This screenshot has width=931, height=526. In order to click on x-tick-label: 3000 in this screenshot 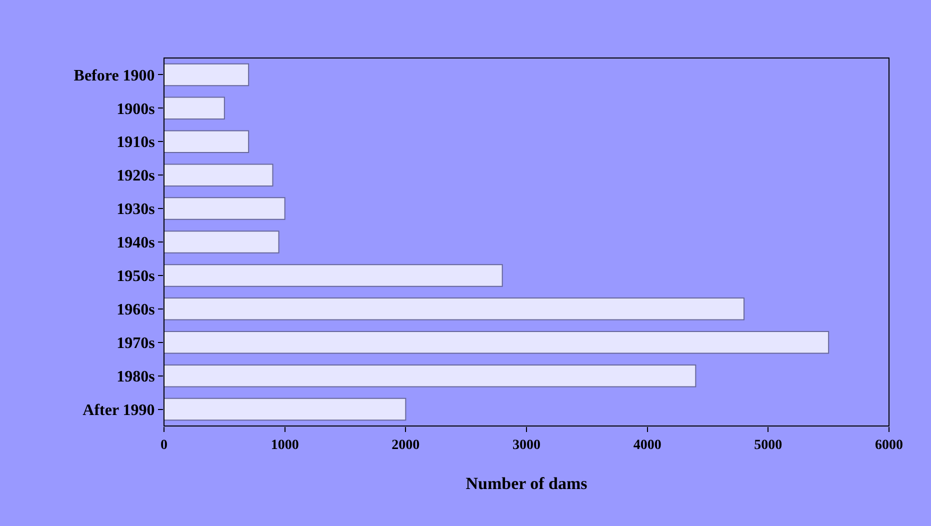, I will do `click(526, 445)`.